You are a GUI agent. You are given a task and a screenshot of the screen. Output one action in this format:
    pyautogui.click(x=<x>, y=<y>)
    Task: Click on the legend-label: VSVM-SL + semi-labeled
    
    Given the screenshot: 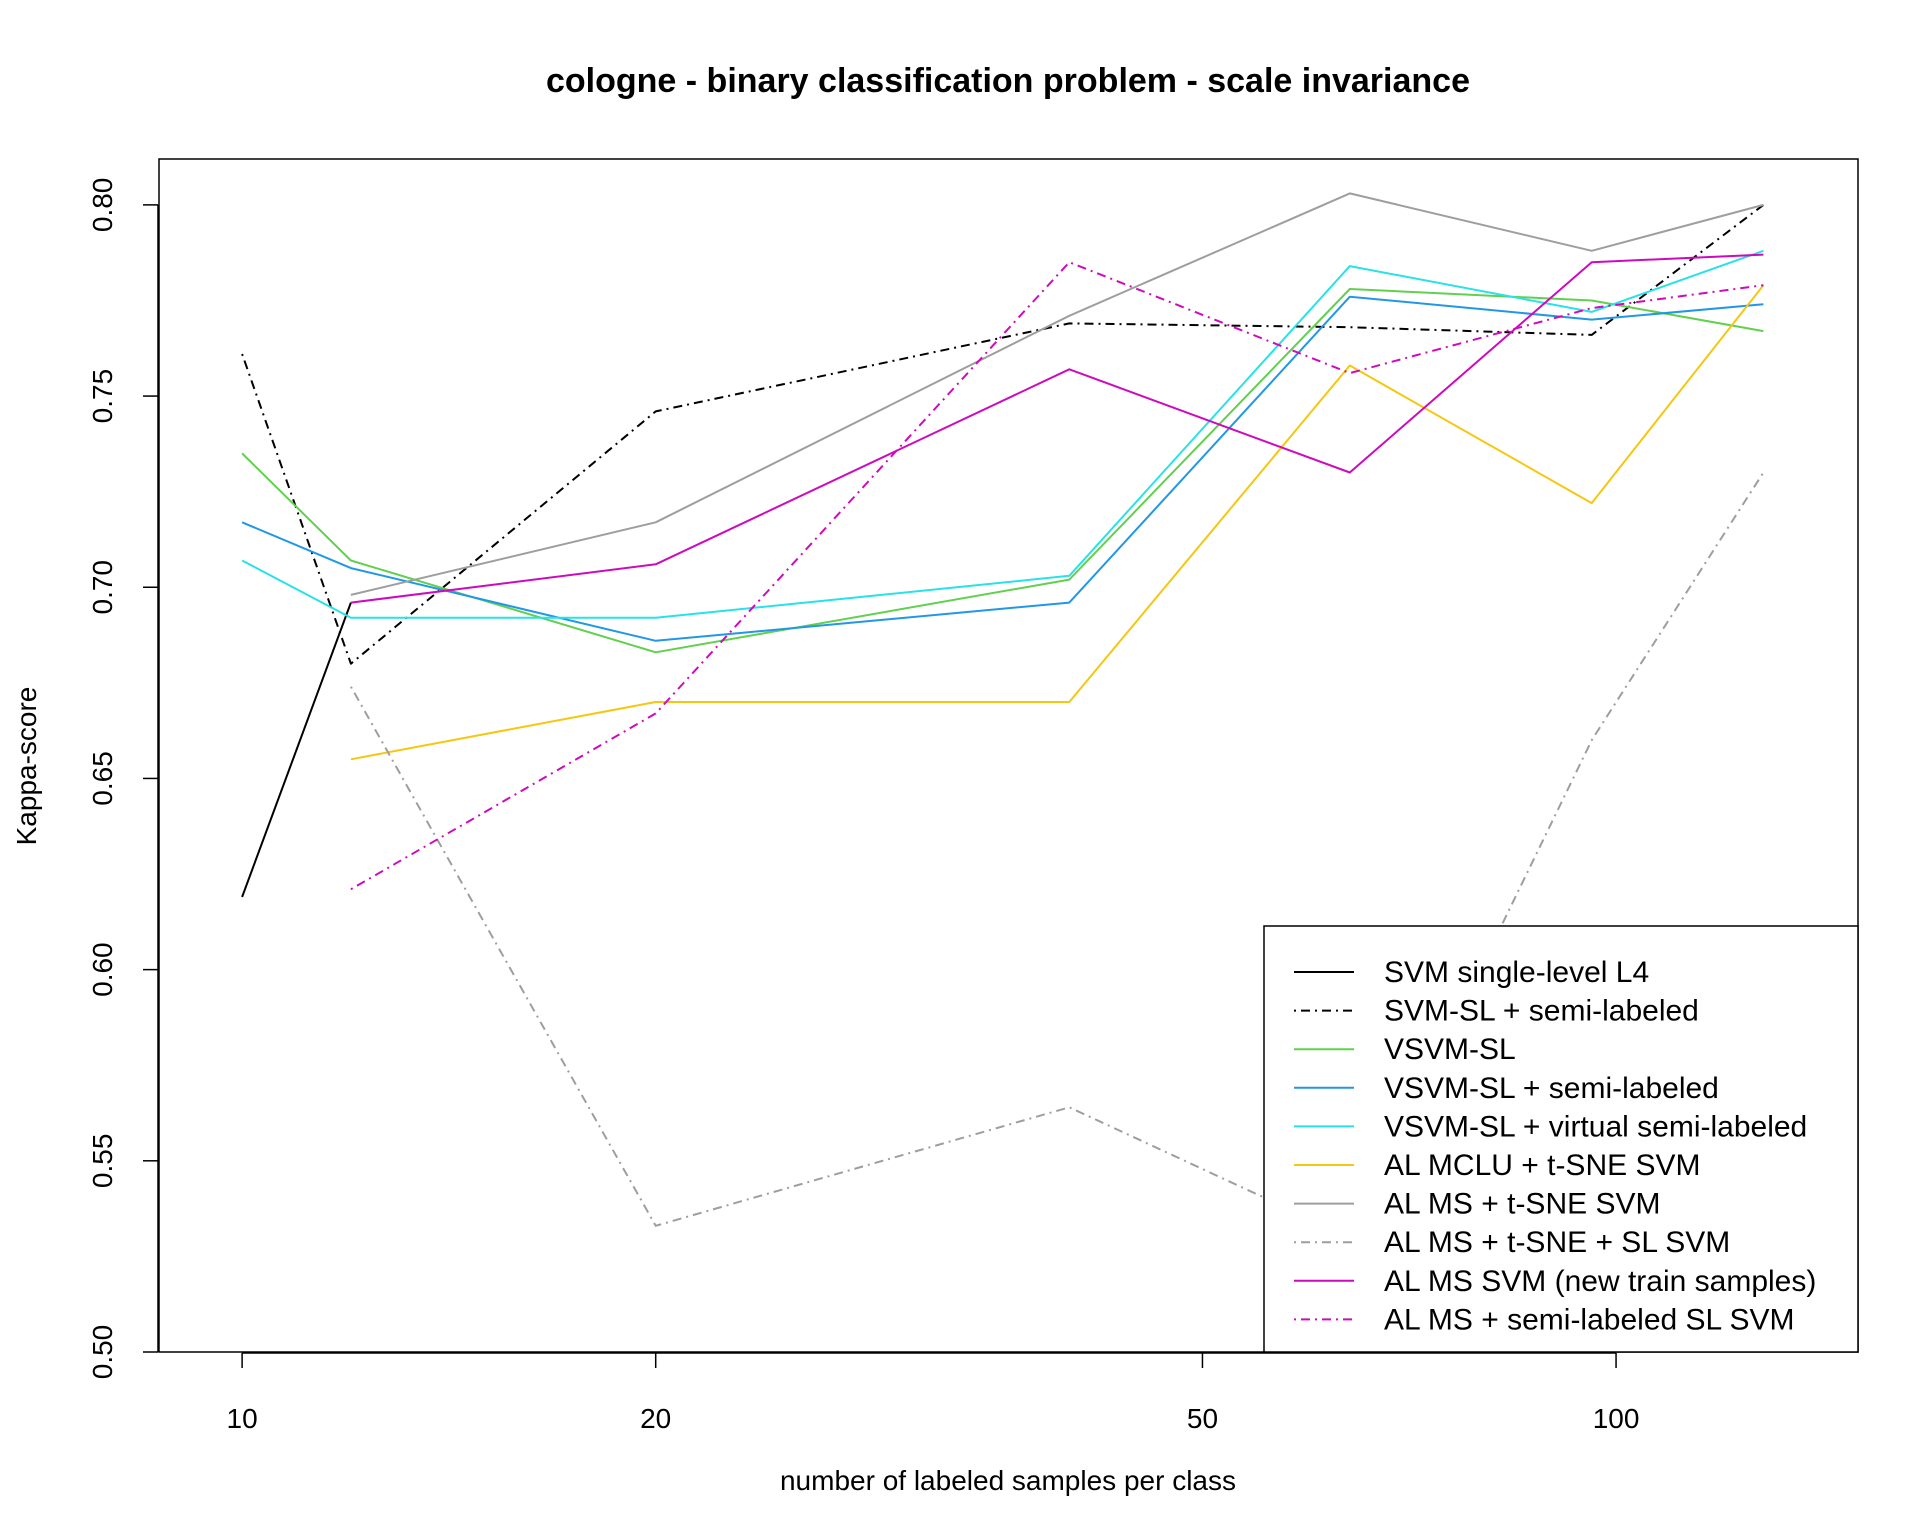 What is the action you would take?
    pyautogui.click(x=1551, y=1088)
    